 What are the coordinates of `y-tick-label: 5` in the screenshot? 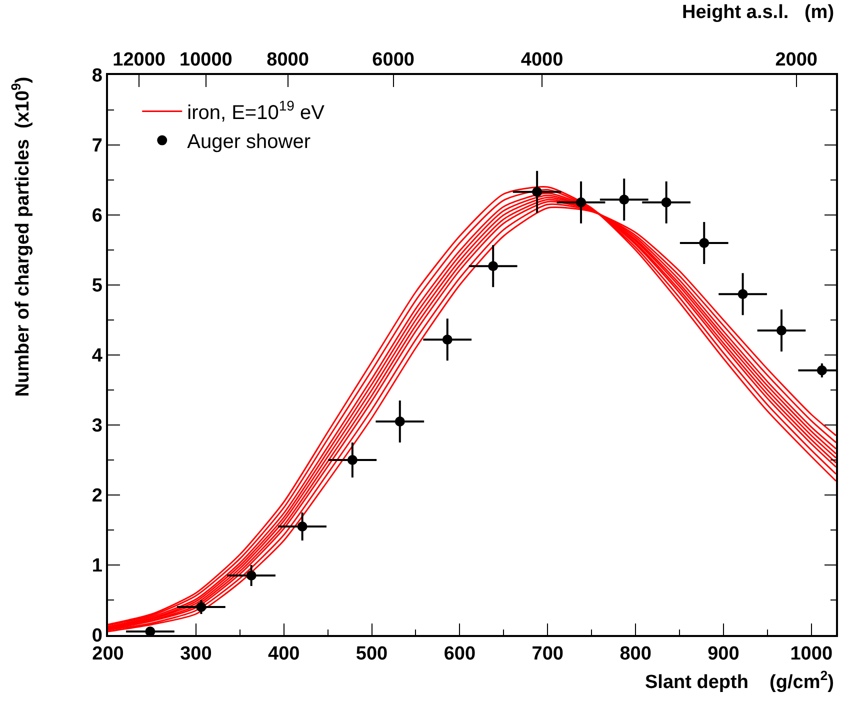 It's located at (97, 286).